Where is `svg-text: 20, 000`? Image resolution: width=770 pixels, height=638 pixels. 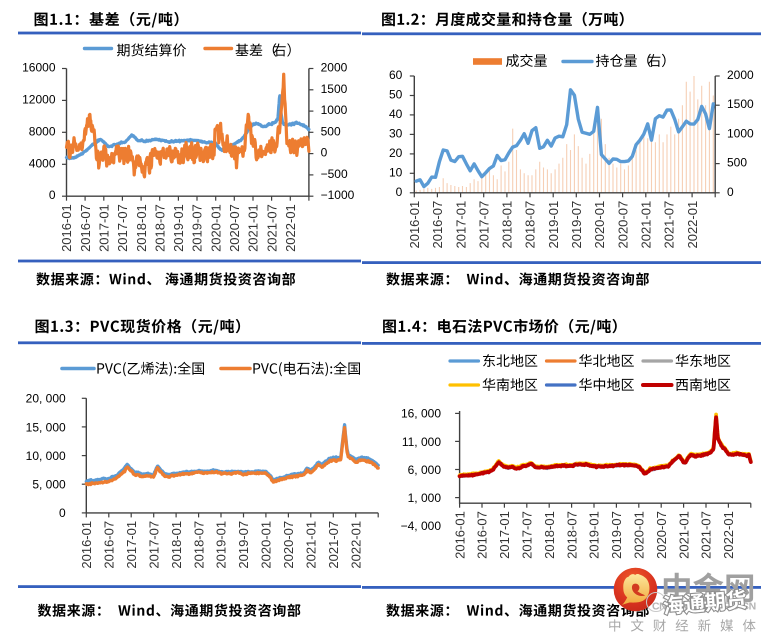 svg-text: 20, 000 is located at coordinates (46, 399).